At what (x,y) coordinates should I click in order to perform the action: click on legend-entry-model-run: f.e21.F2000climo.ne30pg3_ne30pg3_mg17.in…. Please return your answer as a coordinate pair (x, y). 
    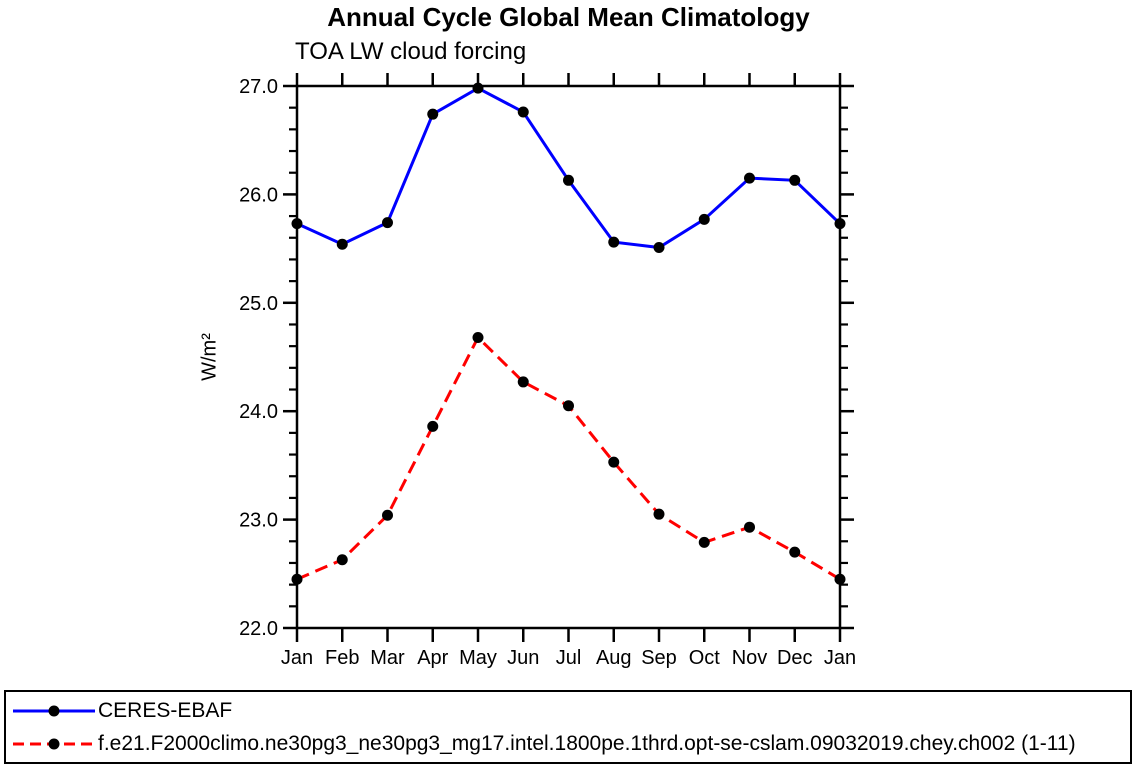
    Looking at the image, I should click on (571, 744).